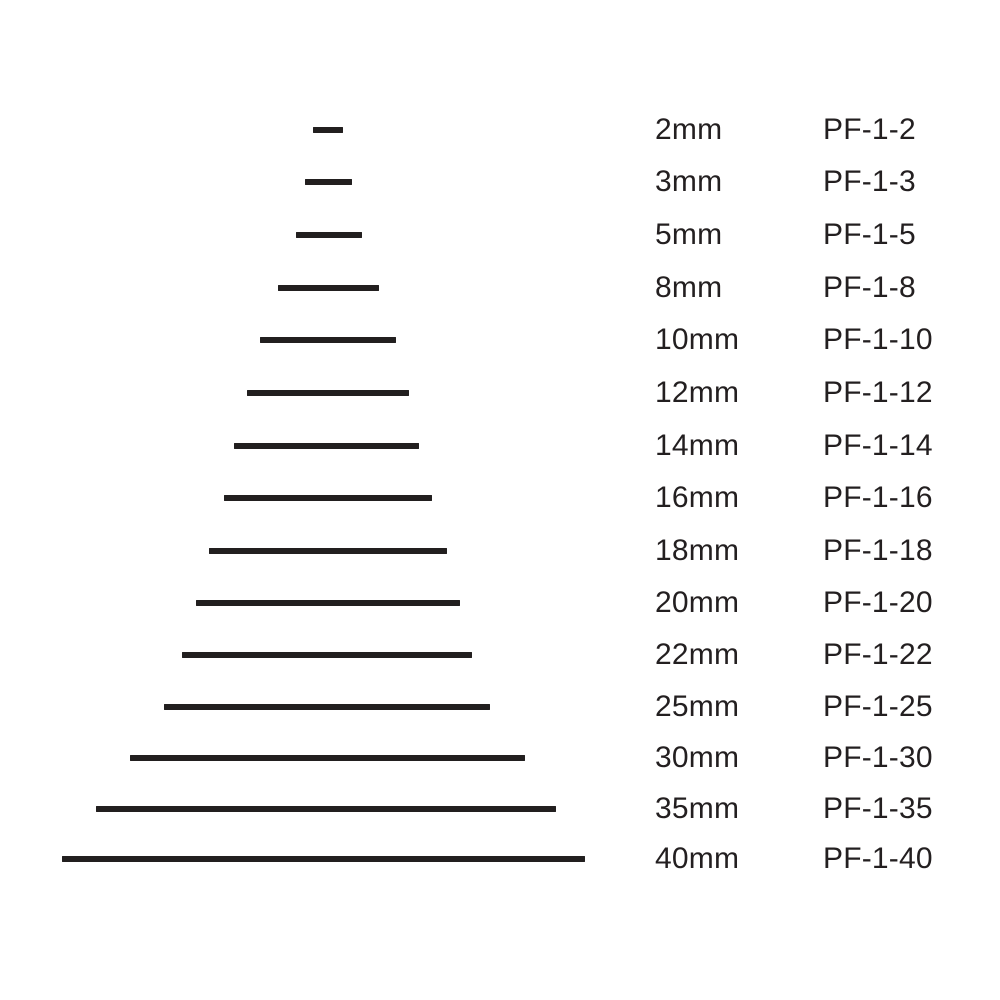  What do you see at coordinates (697, 339) in the screenshot?
I see `size-label: 10mm` at bounding box center [697, 339].